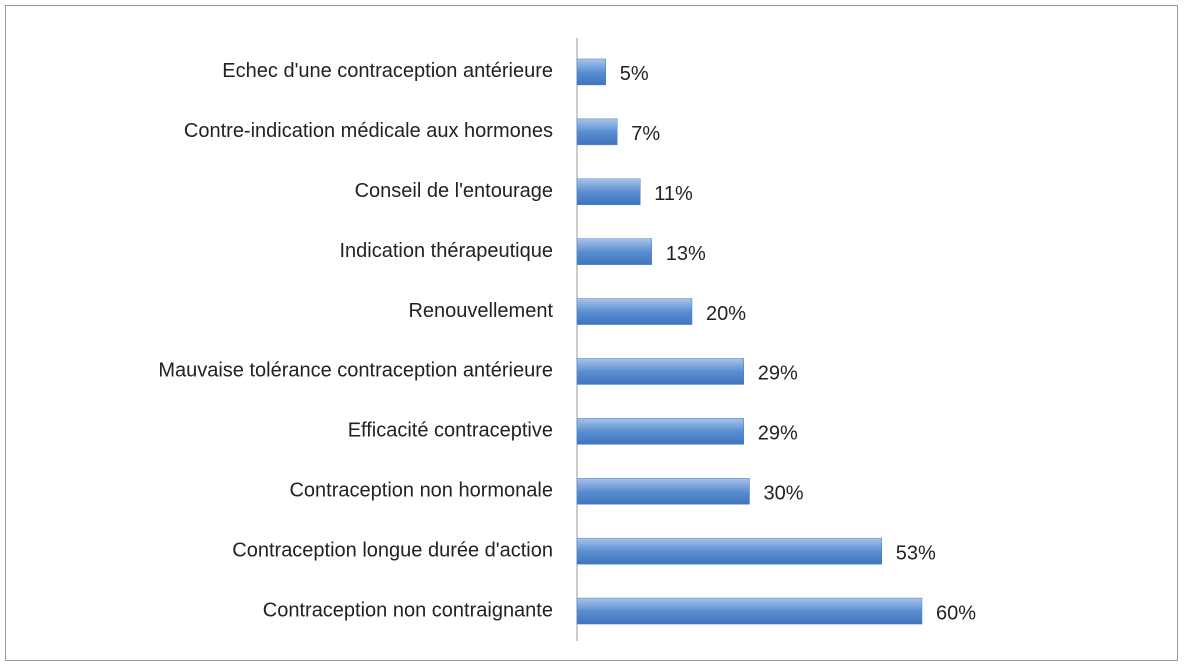 The height and width of the screenshot is (666, 1184). Describe the element at coordinates (480, 311) in the screenshot. I see `category-label: Renouvellement` at that location.